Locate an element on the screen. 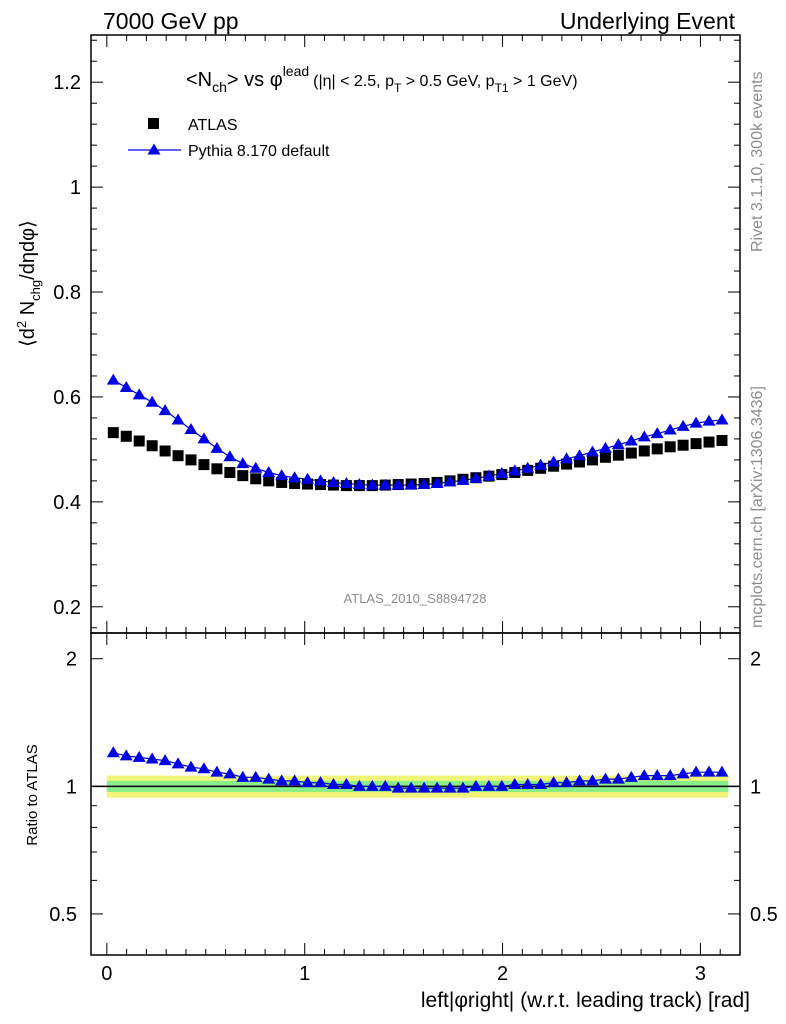  main-y-tick-label: 0.6 is located at coordinates (67, 398).